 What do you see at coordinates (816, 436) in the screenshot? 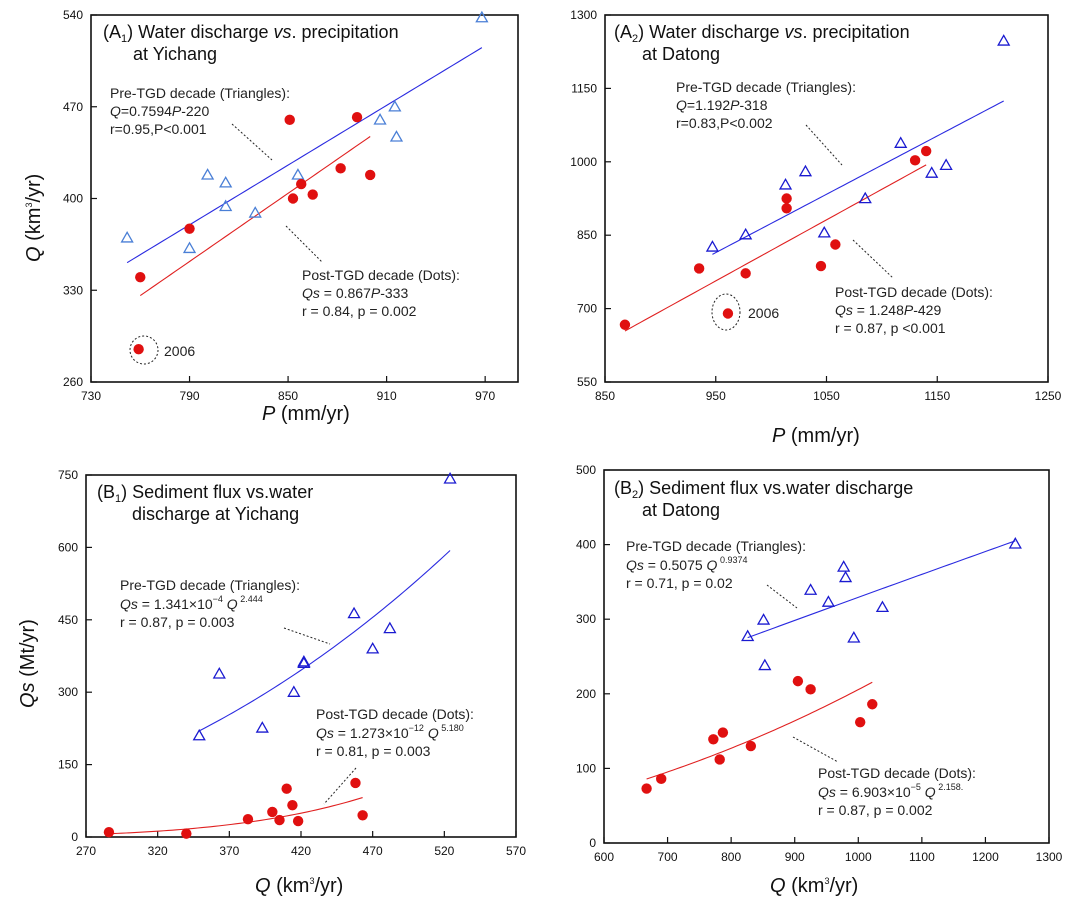
I see `xlabel-a2: P (mm/yr)` at bounding box center [816, 436].